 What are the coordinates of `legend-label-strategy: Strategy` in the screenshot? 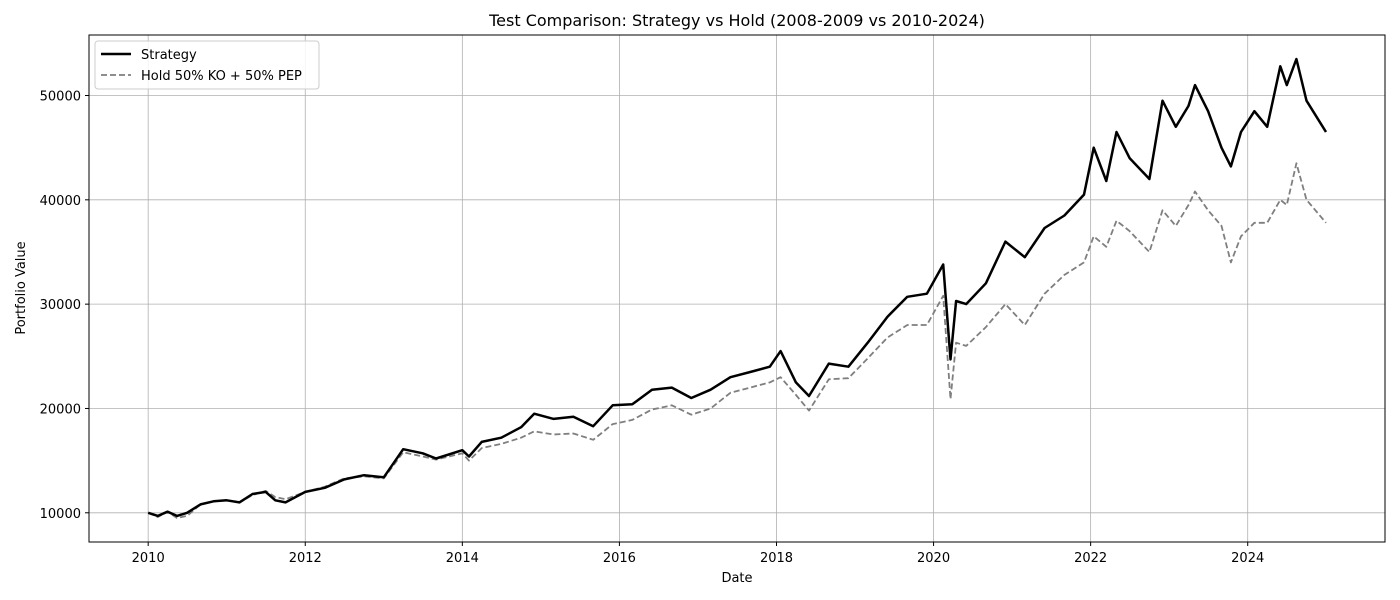 It's located at (169, 55).